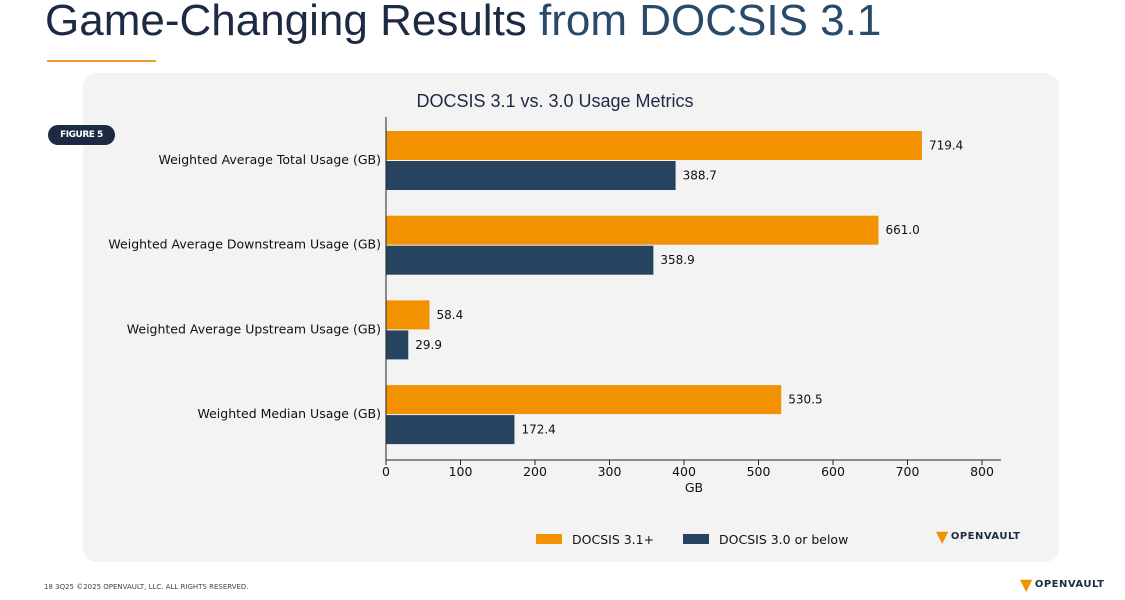 This screenshot has width=1125, height=600. Describe the element at coordinates (613, 539) in the screenshot. I see `legend-label: DOCSIS 3.1+` at that location.